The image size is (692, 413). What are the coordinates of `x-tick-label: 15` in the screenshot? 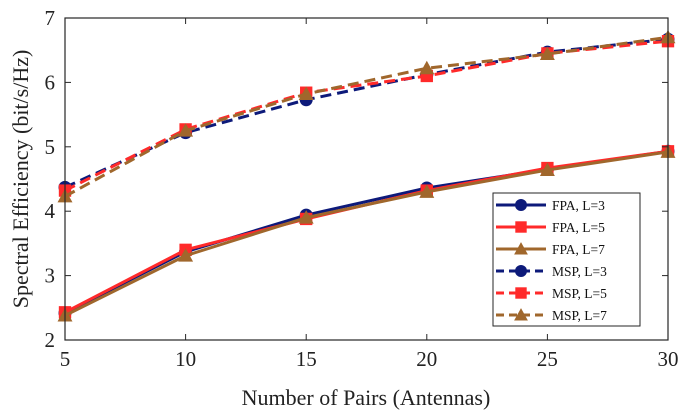 It's located at (306, 359).